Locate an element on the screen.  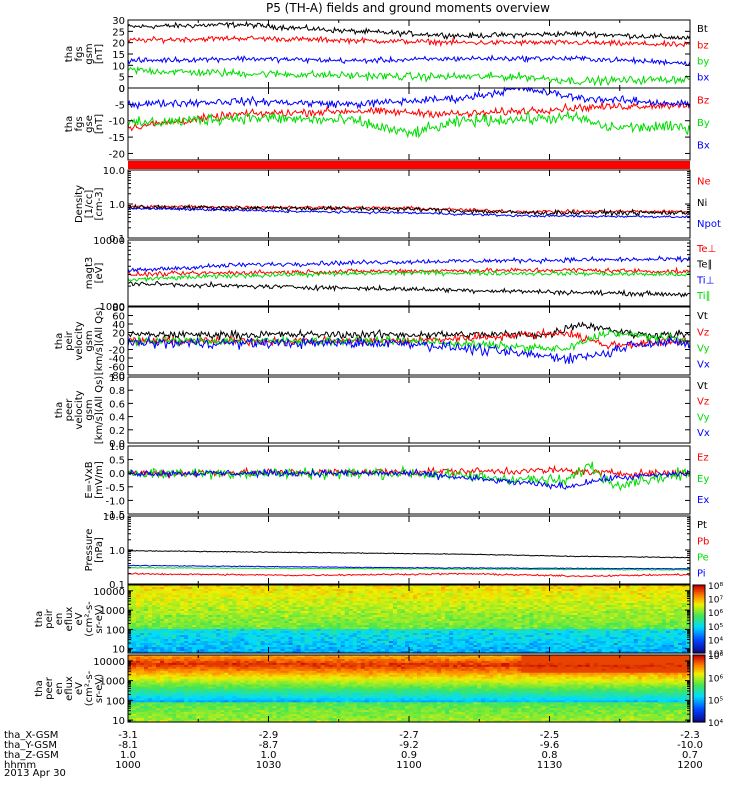
series-line-Pt is located at coordinates (409, 554).